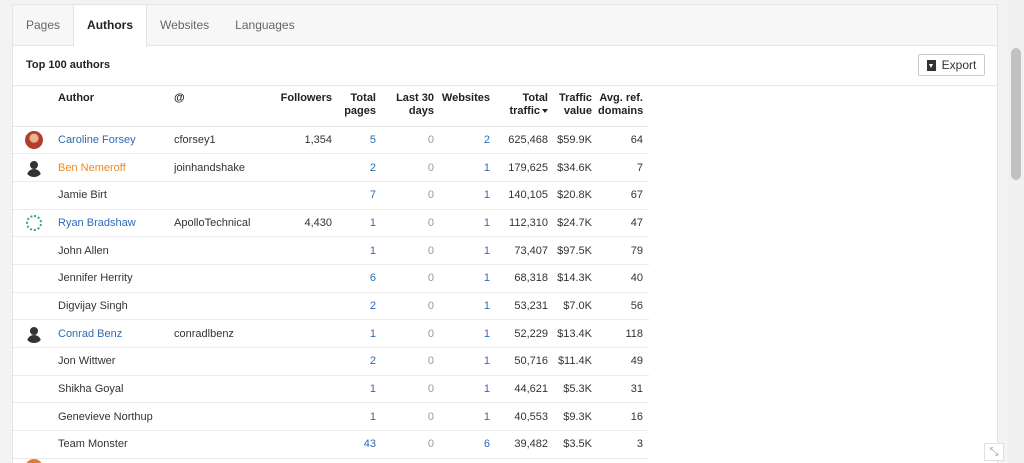 This screenshot has width=1024, height=463. Describe the element at coordinates (623, 444) in the screenshot. I see `avg-ref-domains-value: 3` at that location.